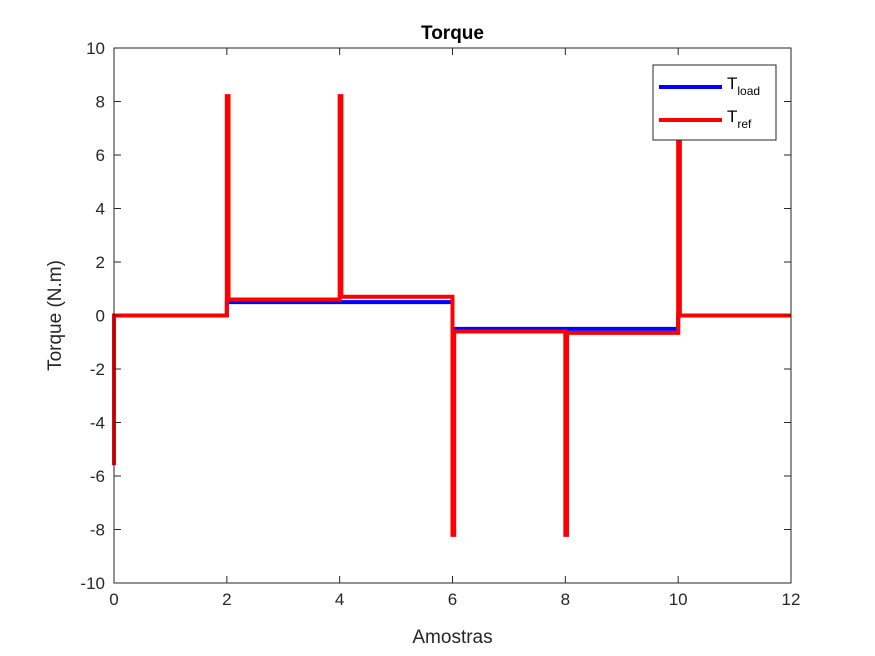 The width and height of the screenshot is (875, 656). I want to click on y-tick-label: 8, so click(100, 102).